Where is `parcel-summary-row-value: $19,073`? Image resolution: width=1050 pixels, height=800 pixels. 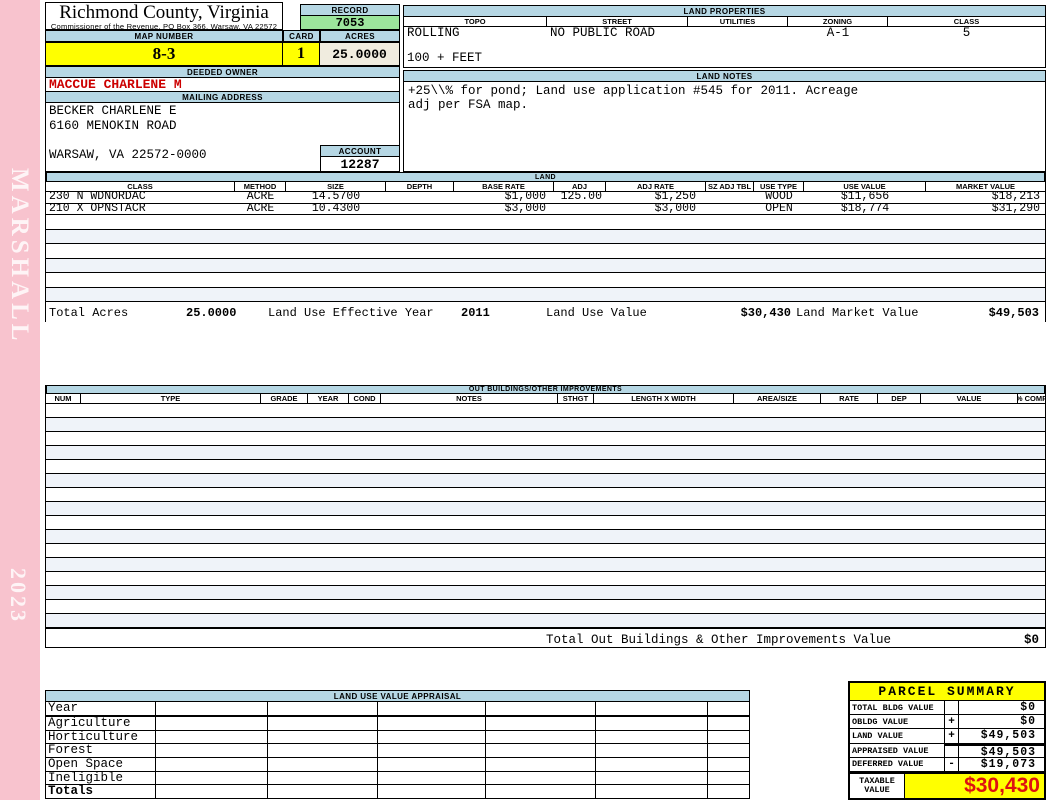 parcel-summary-row-value: $19,073 is located at coordinates (1008, 764).